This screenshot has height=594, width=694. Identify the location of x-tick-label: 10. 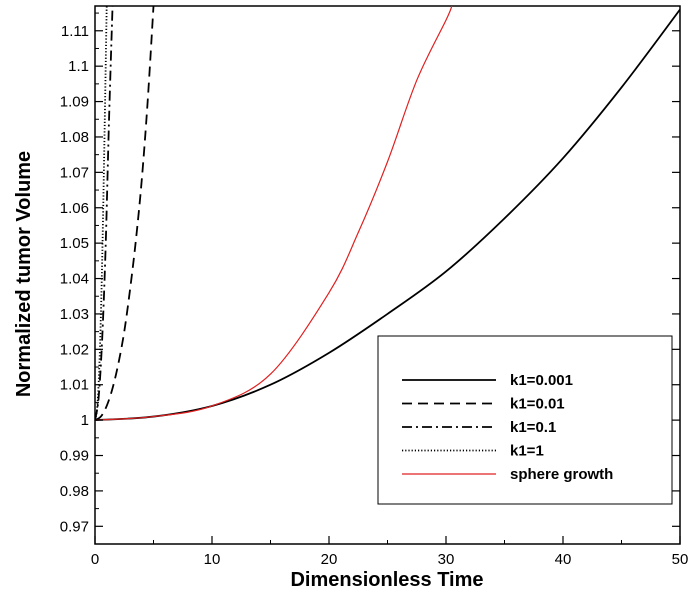
(212, 559).